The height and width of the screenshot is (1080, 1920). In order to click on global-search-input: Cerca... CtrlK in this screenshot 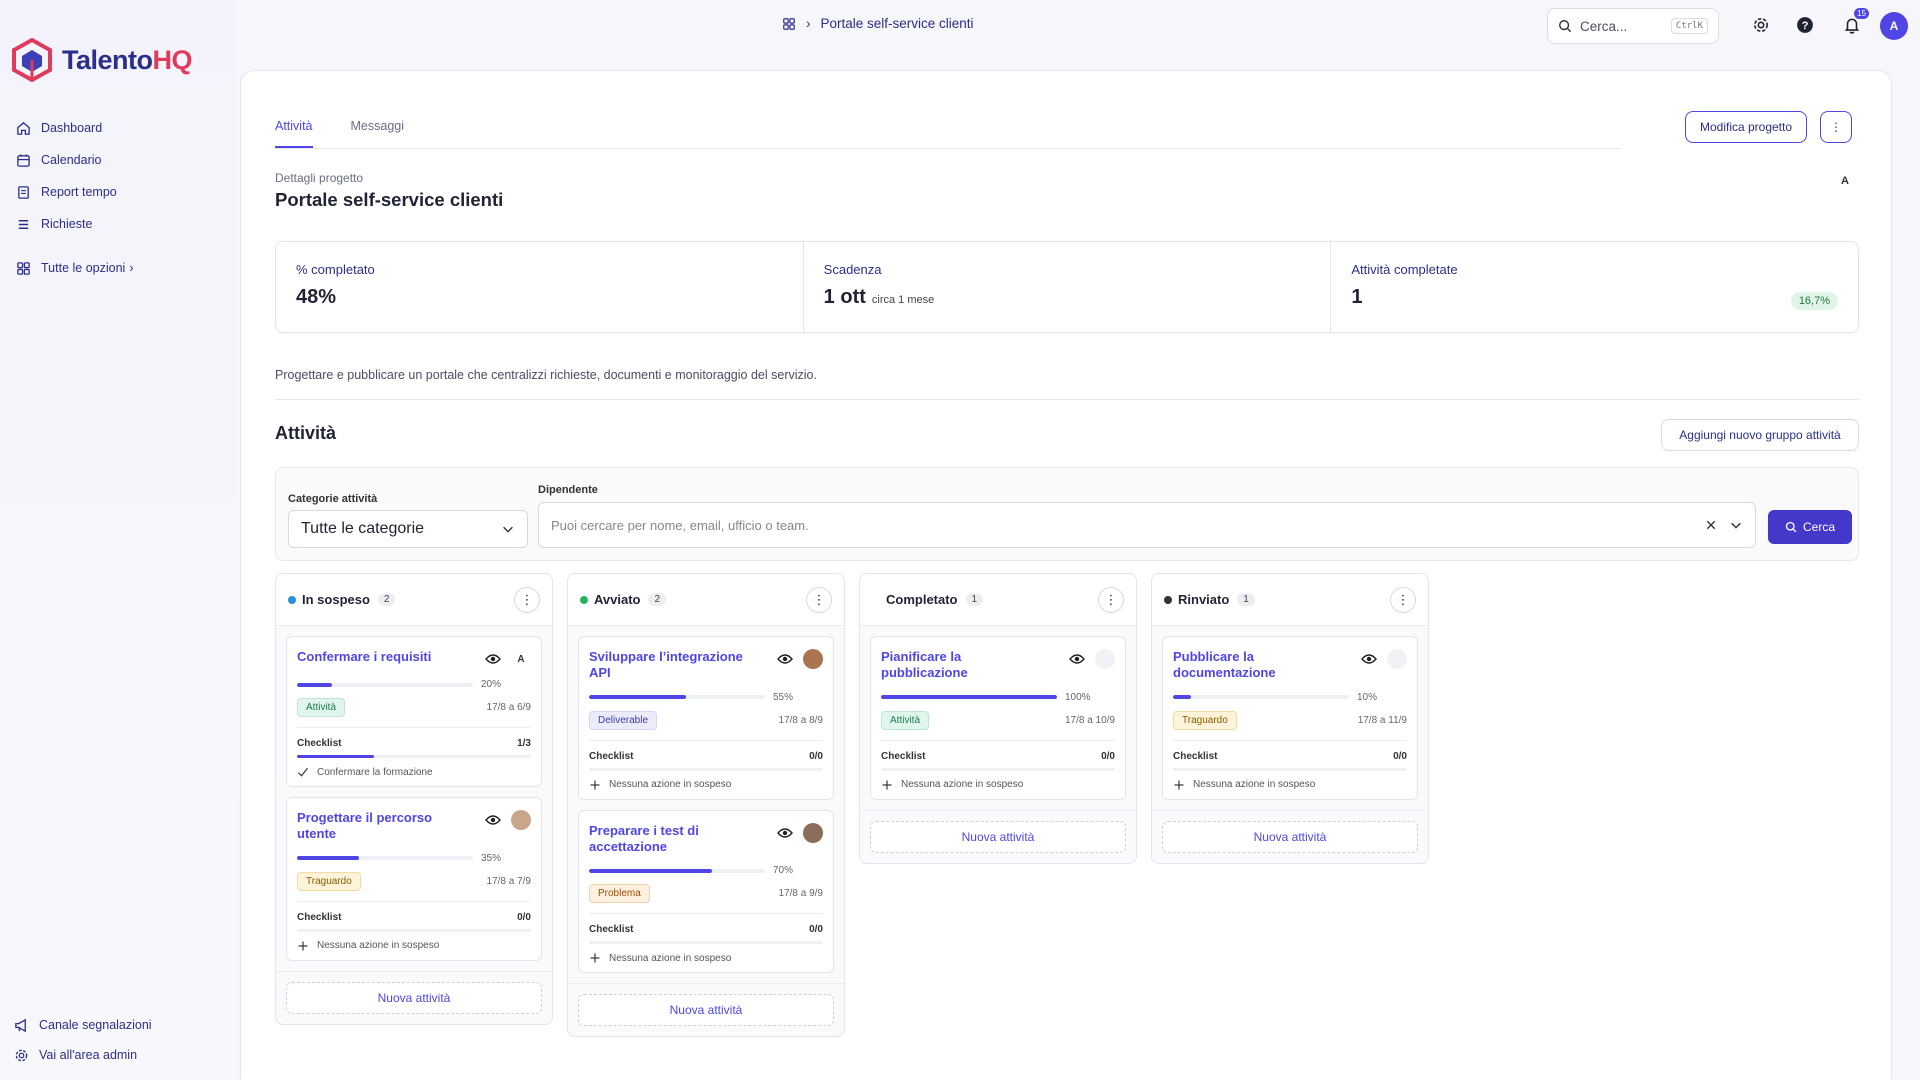, I will do `click(1633, 26)`.